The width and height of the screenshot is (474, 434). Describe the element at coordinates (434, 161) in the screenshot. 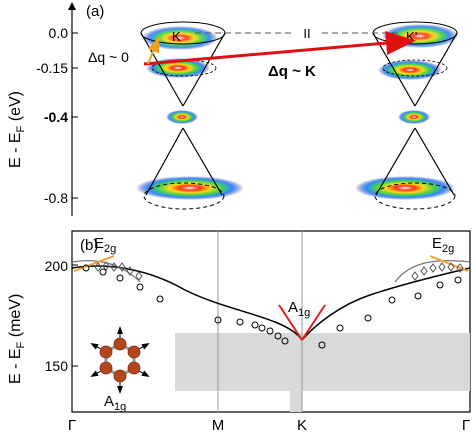

I see `cone-kp-edge-right-lower` at that location.